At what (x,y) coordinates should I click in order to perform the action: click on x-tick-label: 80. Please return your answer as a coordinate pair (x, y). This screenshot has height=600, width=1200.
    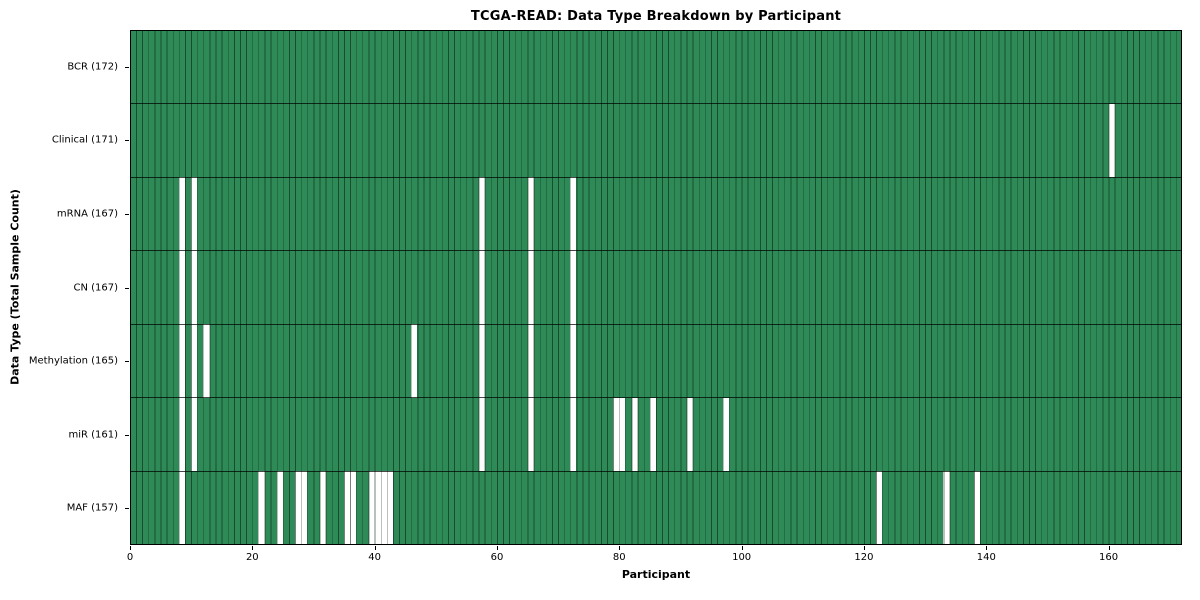
    Looking at the image, I should click on (619, 557).